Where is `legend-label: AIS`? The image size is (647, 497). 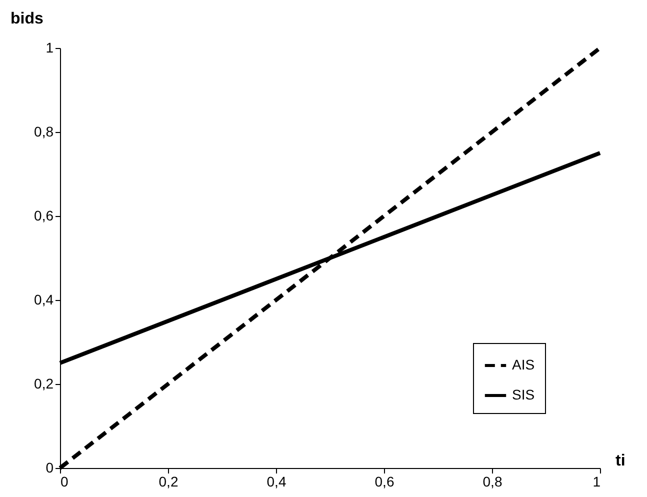 legend-label: AIS is located at coordinates (523, 364).